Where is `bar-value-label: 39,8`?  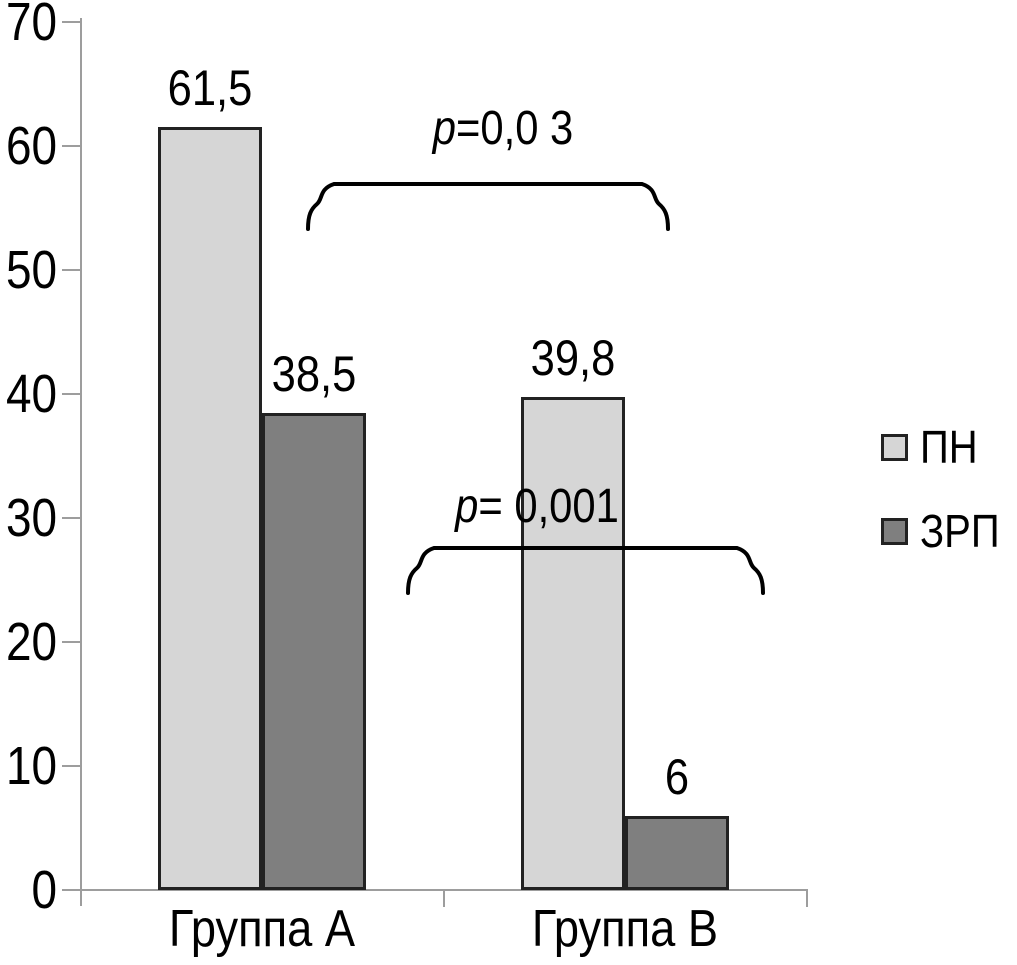
bar-value-label: 39,8 is located at coordinates (573, 357).